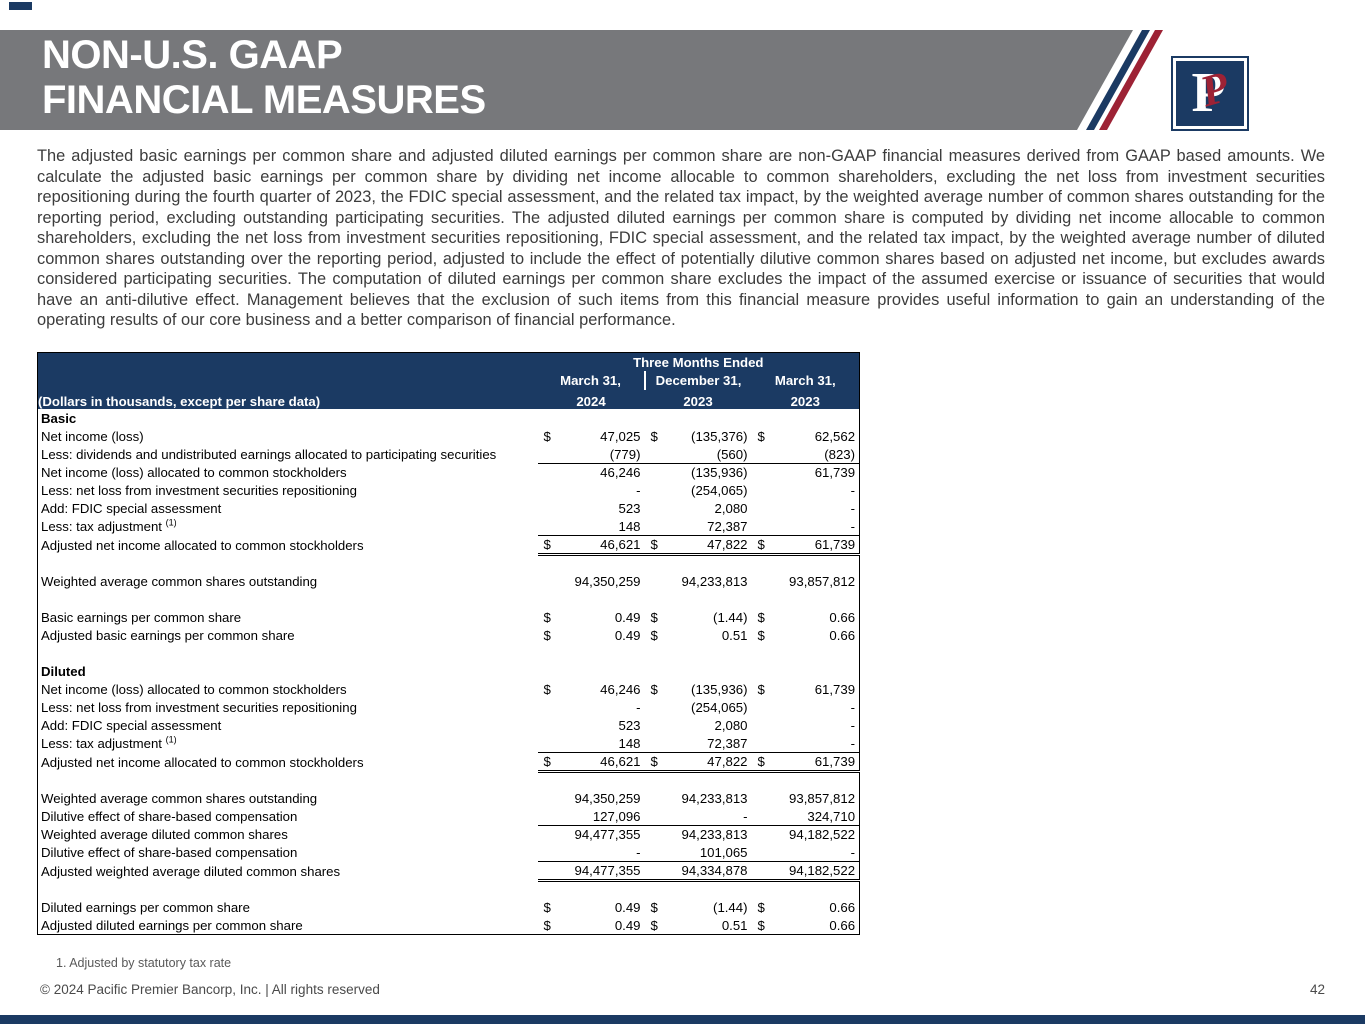 The width and height of the screenshot is (1365, 1024). I want to click on banner-navy-stripe, so click(1118, 80).